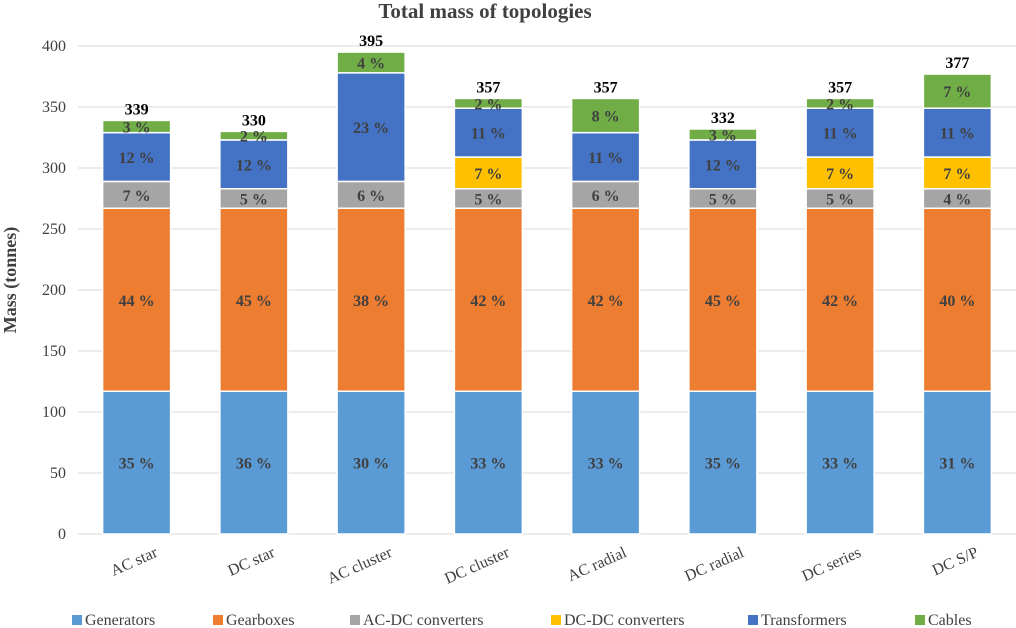 The image size is (1016, 628). What do you see at coordinates (54, 107) in the screenshot?
I see `y-tick-label: 350` at bounding box center [54, 107].